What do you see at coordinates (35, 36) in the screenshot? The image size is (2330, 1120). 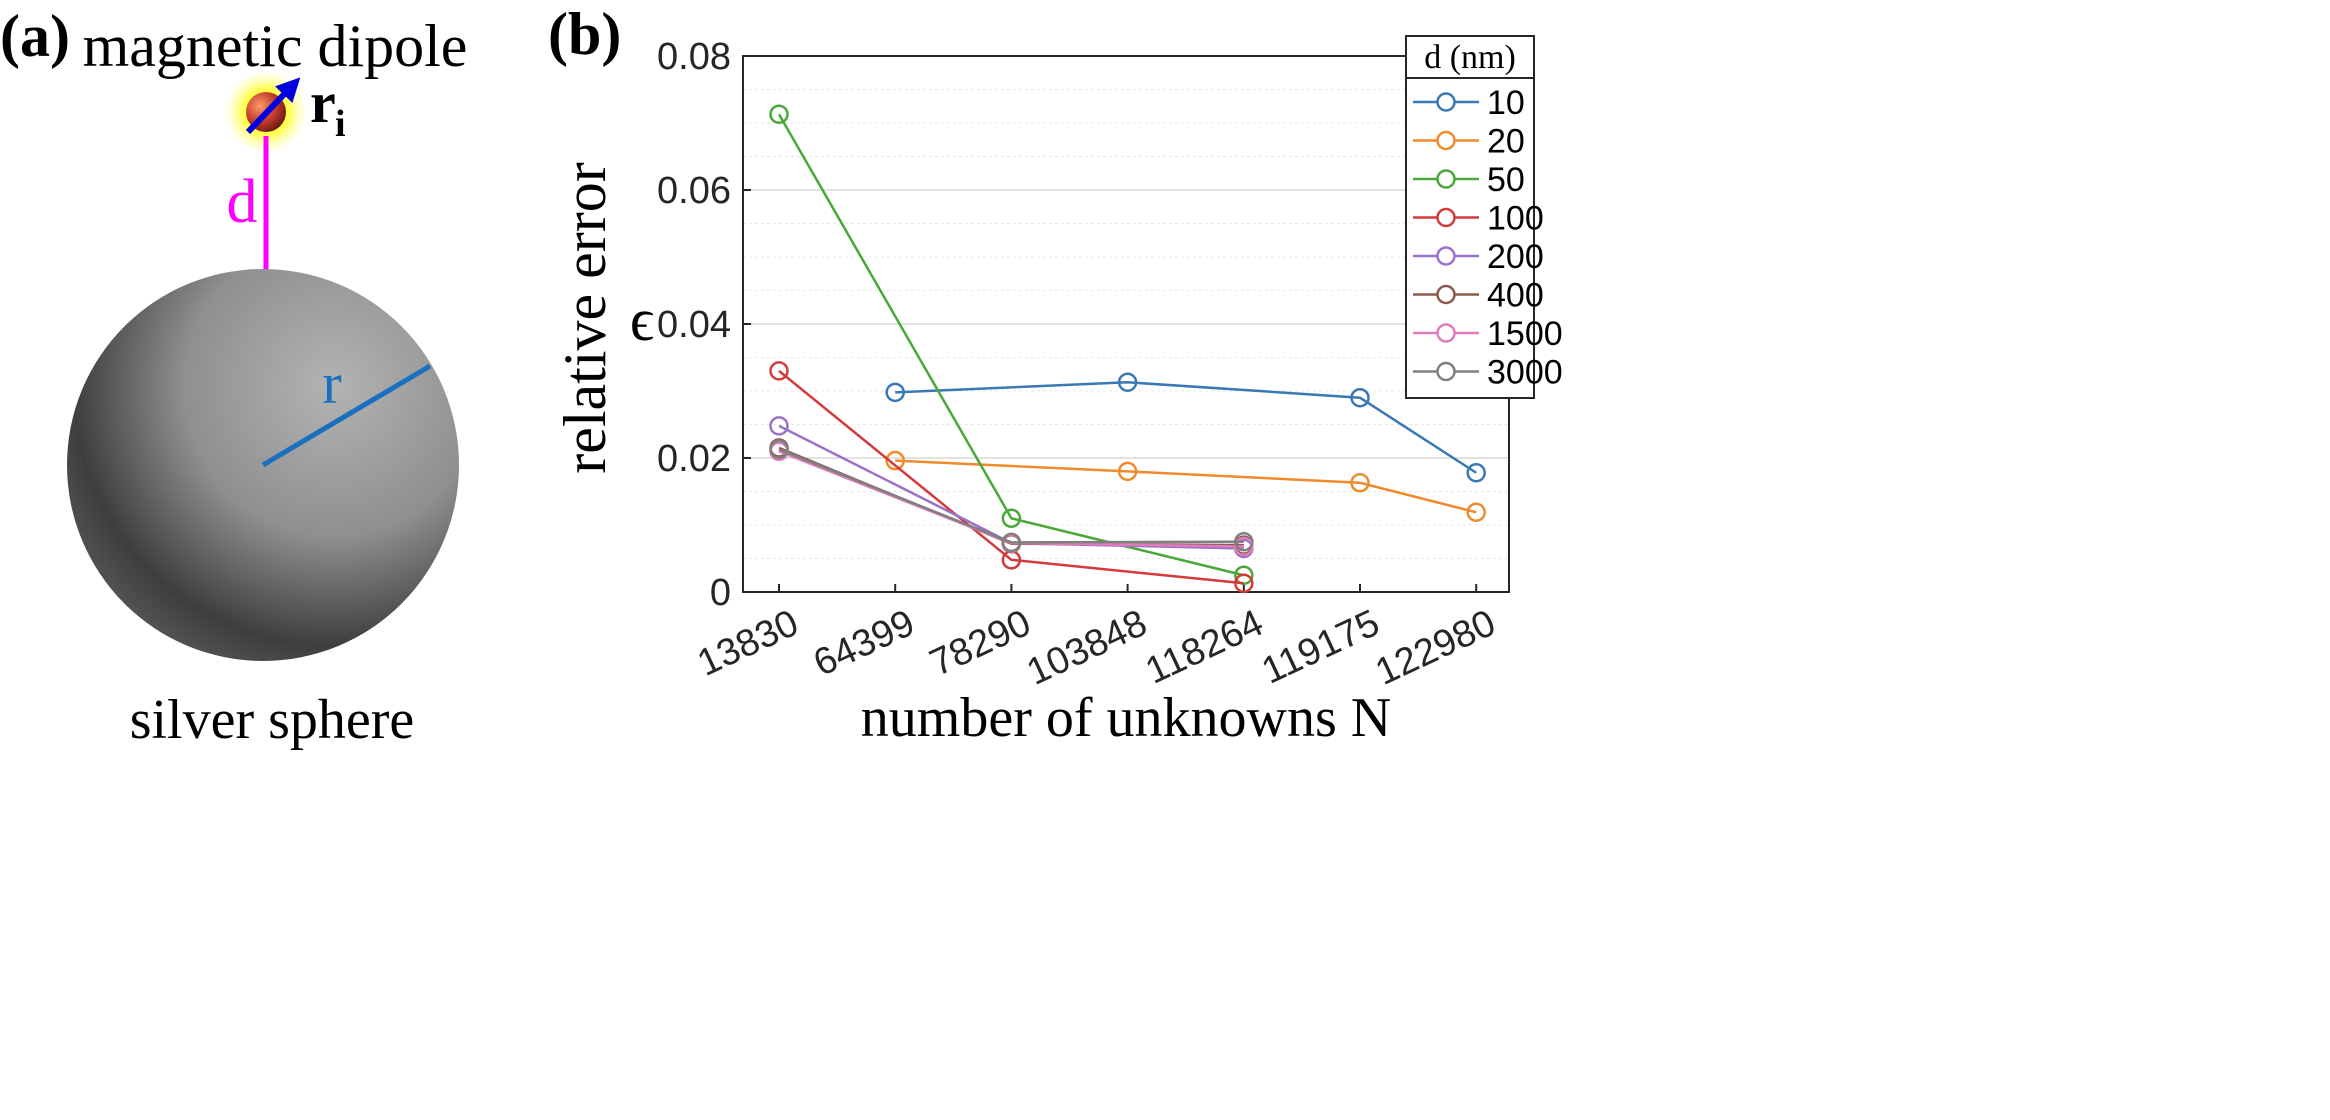 I see `panel-a-label: (a)` at bounding box center [35, 36].